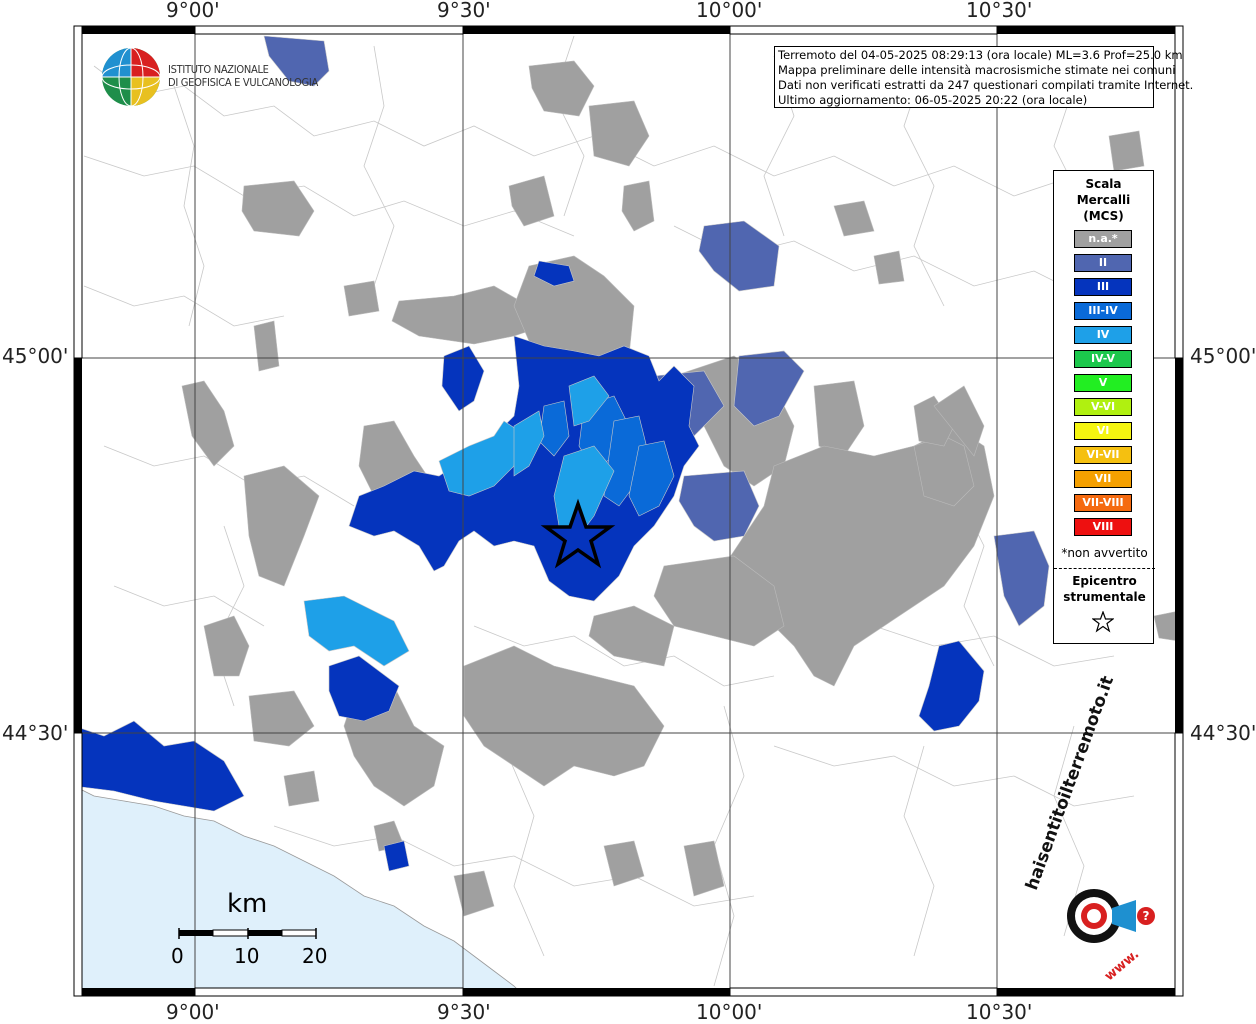 This screenshot has height=1024, width=1256. Describe the element at coordinates (247, 904) in the screenshot. I see `scalebar-unit: km` at that location.